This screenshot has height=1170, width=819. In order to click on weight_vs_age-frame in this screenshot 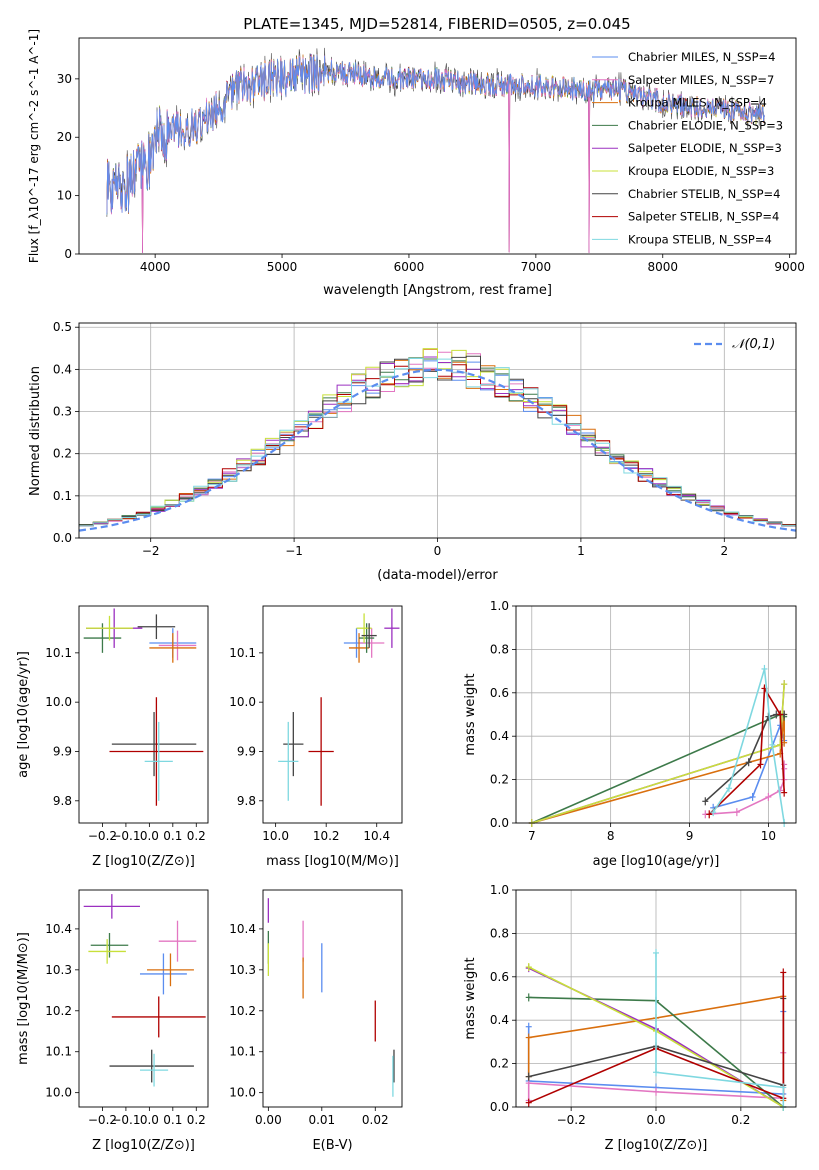, I will do `click(656, 714)`.